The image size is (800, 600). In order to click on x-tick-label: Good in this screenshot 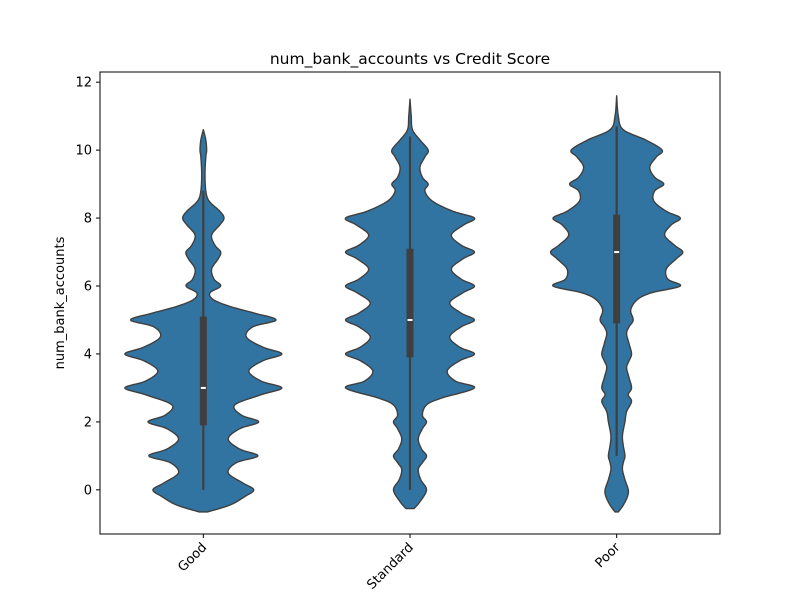, I will do `click(192, 557)`.